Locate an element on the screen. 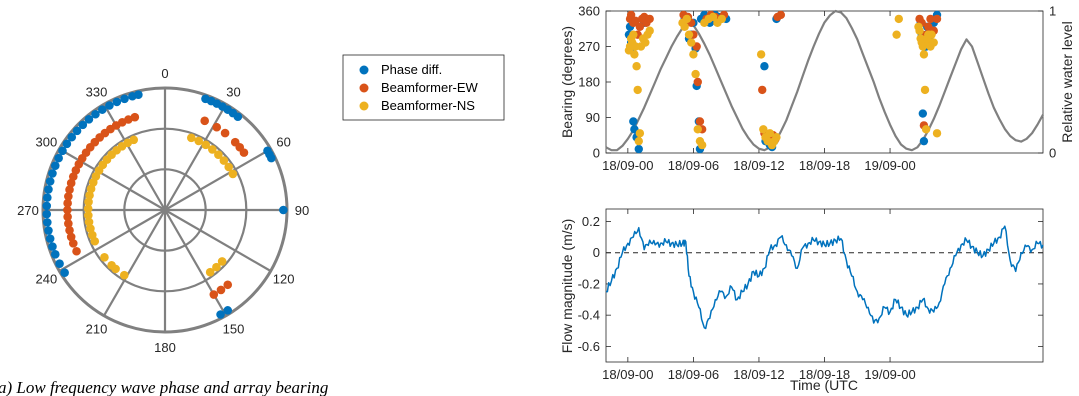  bearing-ytick-label: 90 is located at coordinates (593, 117).